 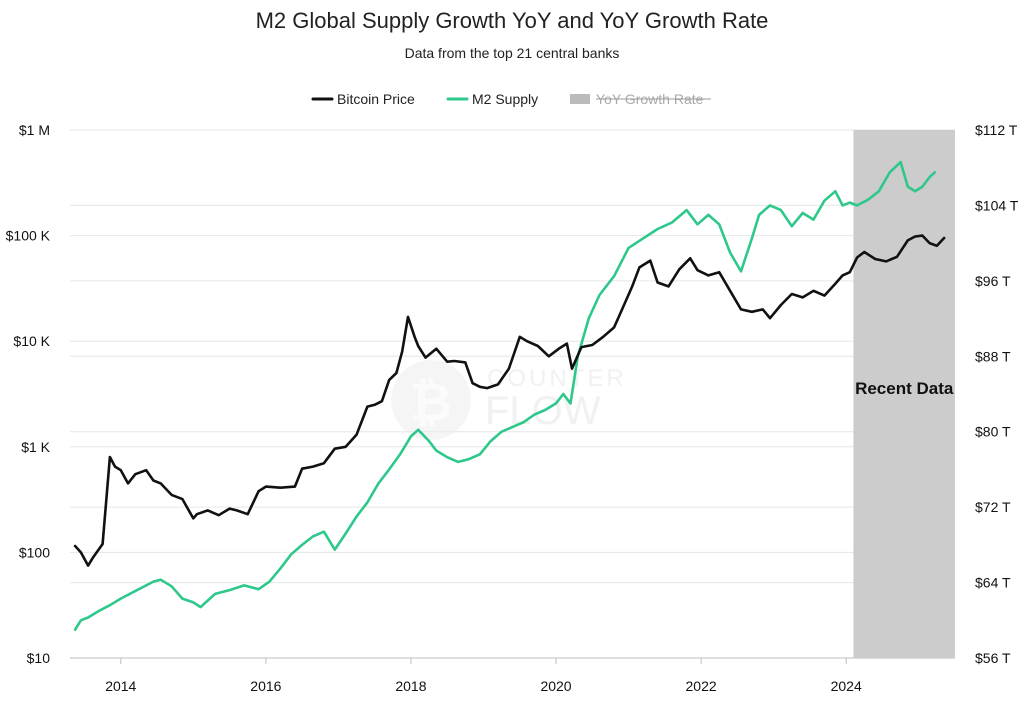 I want to click on watermark: ₿ COUNTER FLOW, so click(x=507, y=400).